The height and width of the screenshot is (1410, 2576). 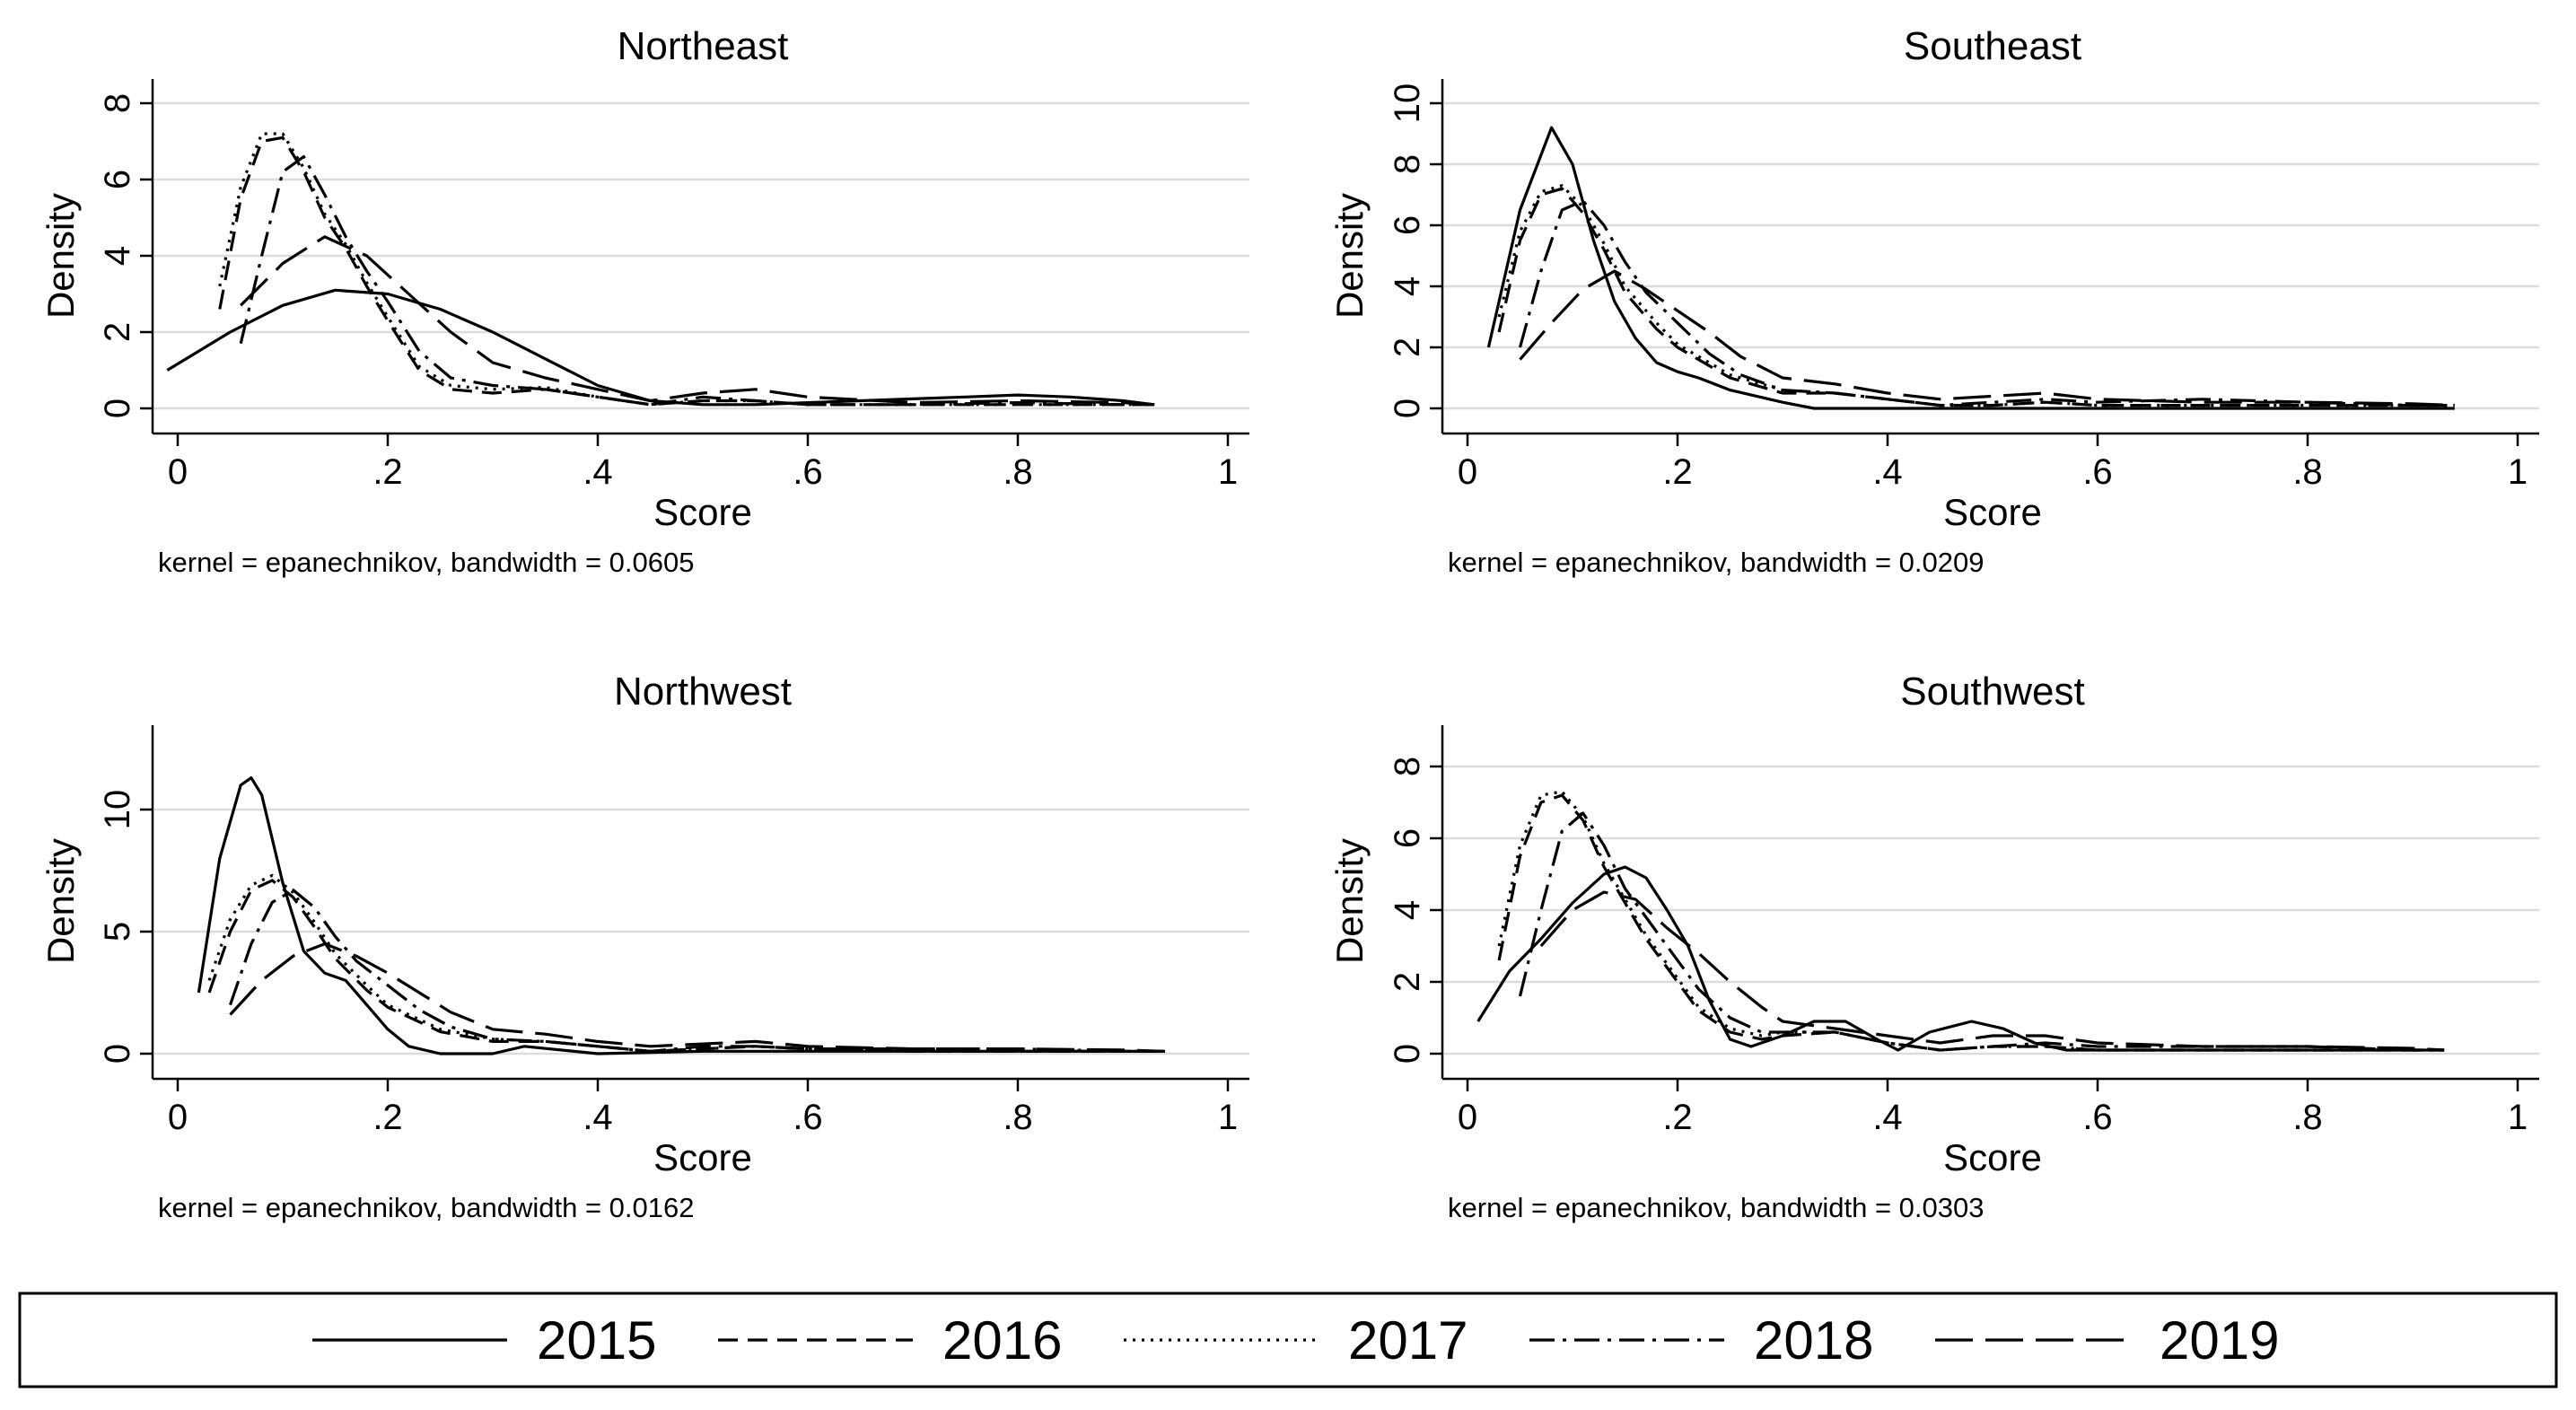 I want to click on panel-title: Northeast, so click(x=703, y=46).